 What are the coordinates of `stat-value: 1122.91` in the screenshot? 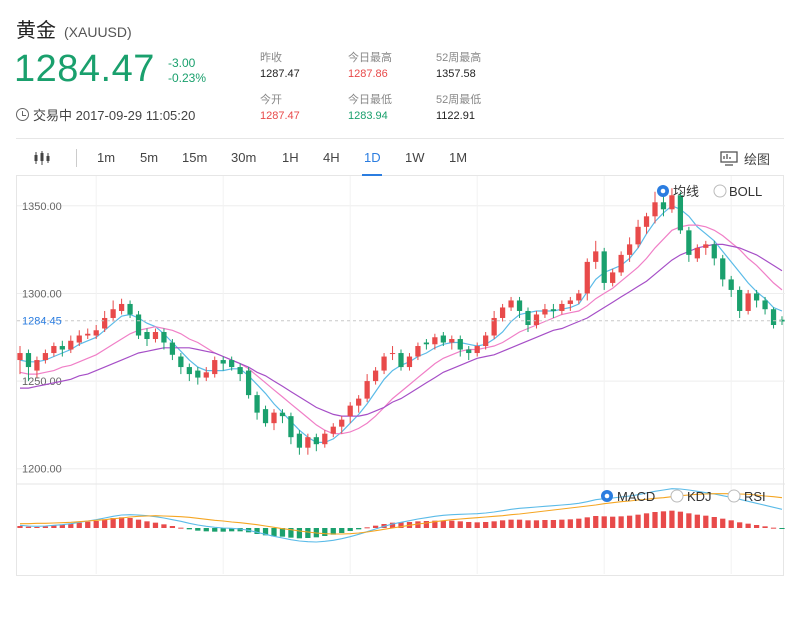 It's located at (455, 116).